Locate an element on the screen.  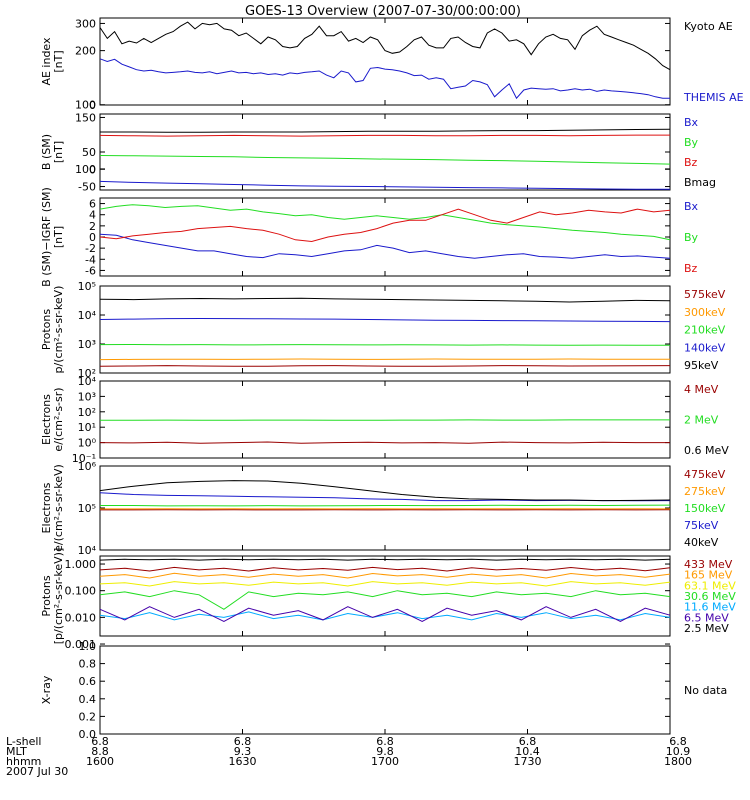
legend-label: Bmag is located at coordinates (700, 182).